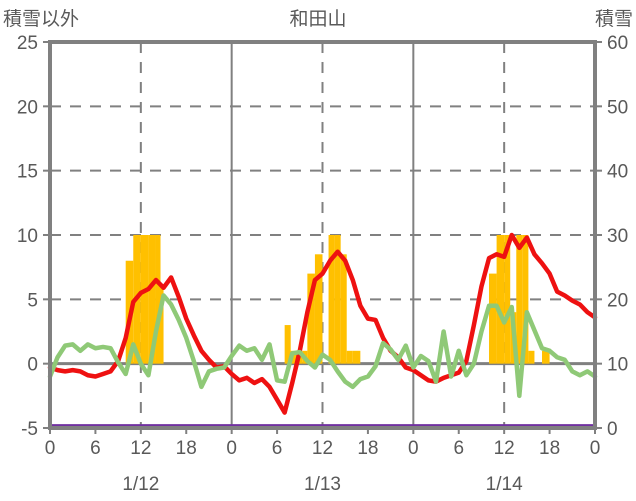 This screenshot has width=636, height=501. What do you see at coordinates (27, 43) in the screenshot?
I see `left-tick-label: 25` at bounding box center [27, 43].